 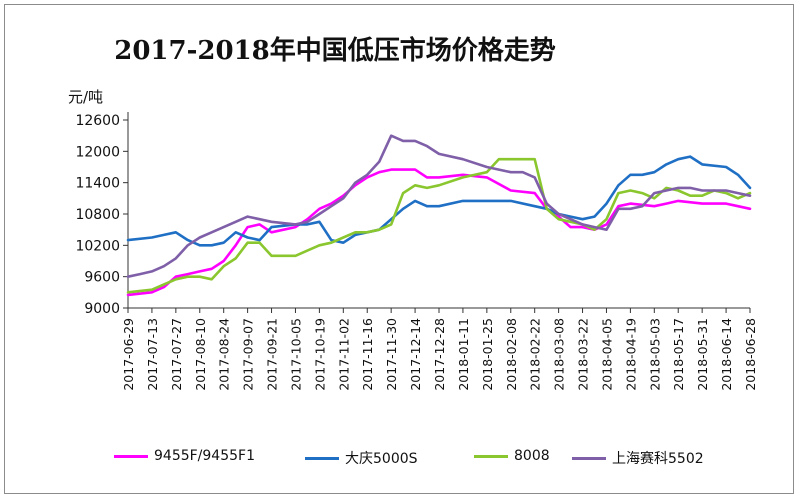 What do you see at coordinates (295, 354) in the screenshot?
I see `x-tick-label: 2017-10-05` at bounding box center [295, 354].